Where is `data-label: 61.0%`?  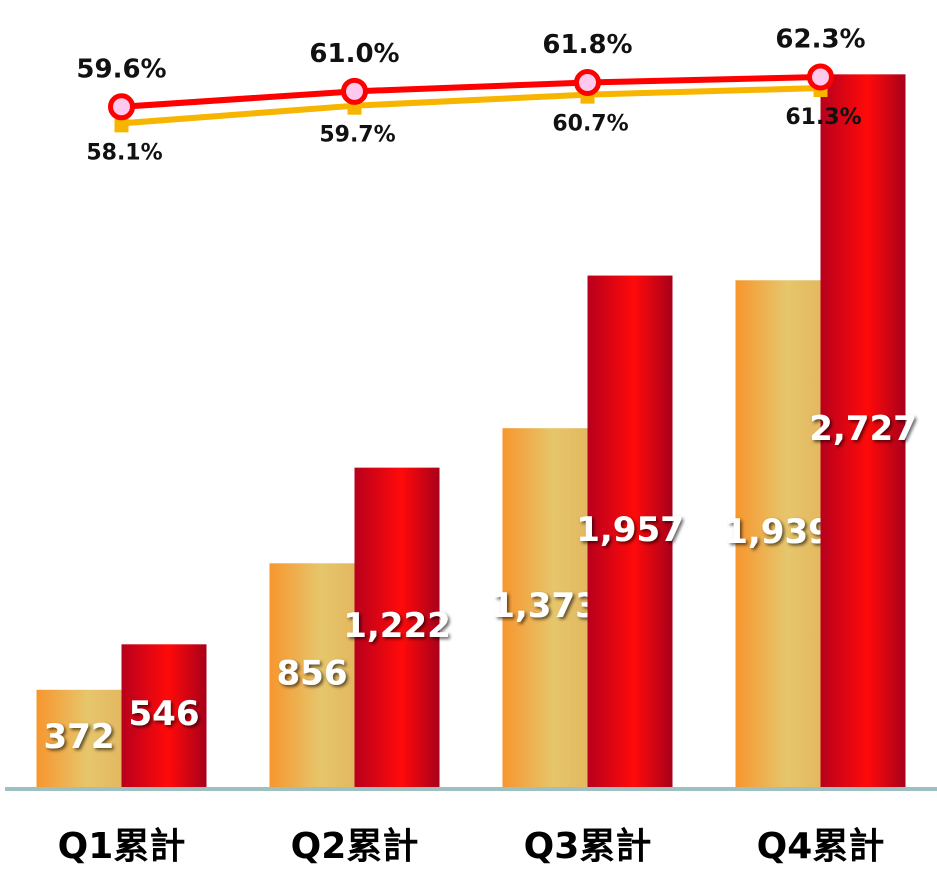
data-label: 61.0% is located at coordinates (354, 54).